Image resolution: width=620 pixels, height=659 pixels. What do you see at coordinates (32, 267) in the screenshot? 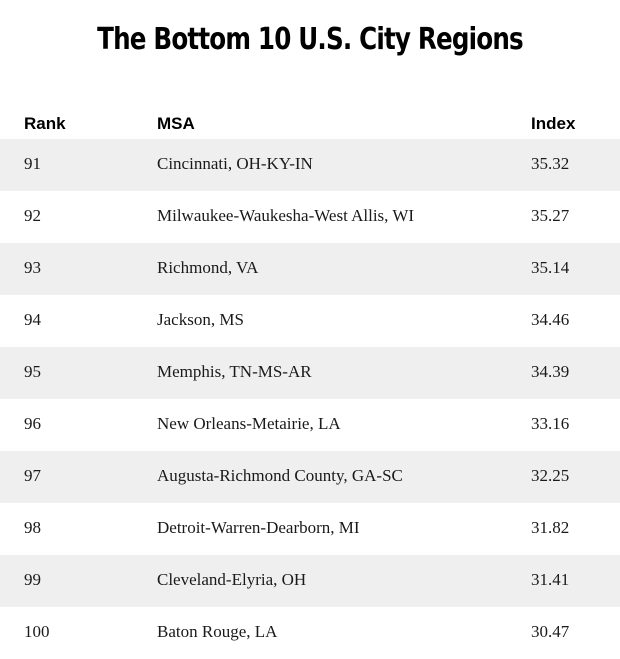
I see `cell-rank: 93` at bounding box center [32, 267].